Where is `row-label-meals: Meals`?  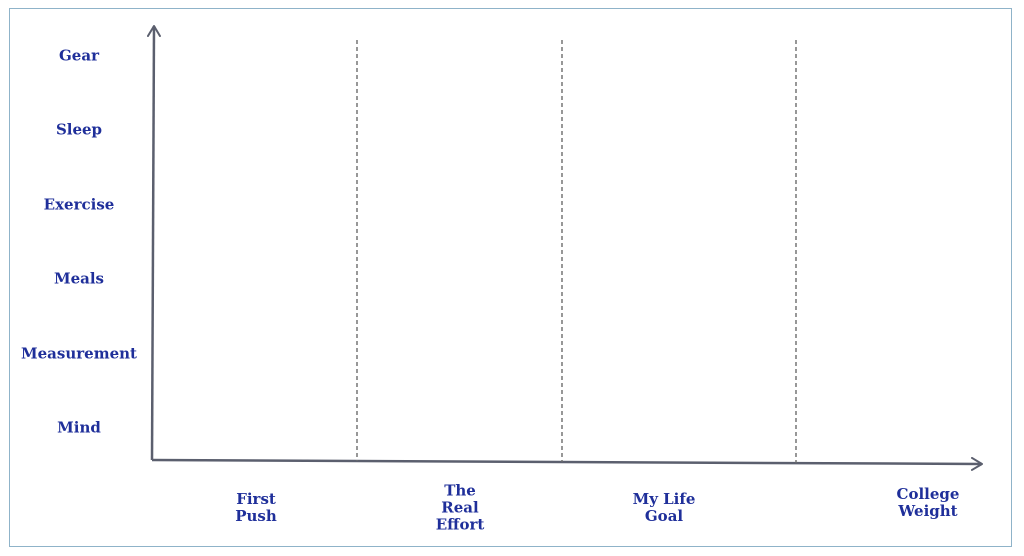
row-label-meals: Meals is located at coordinates (78, 278).